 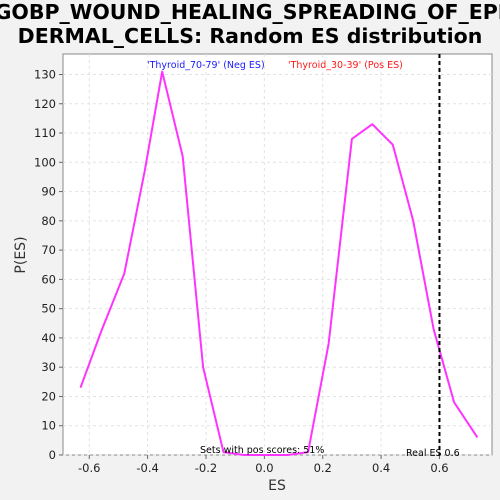 I want to click on y-tick-label: 70, so click(x=48, y=250).